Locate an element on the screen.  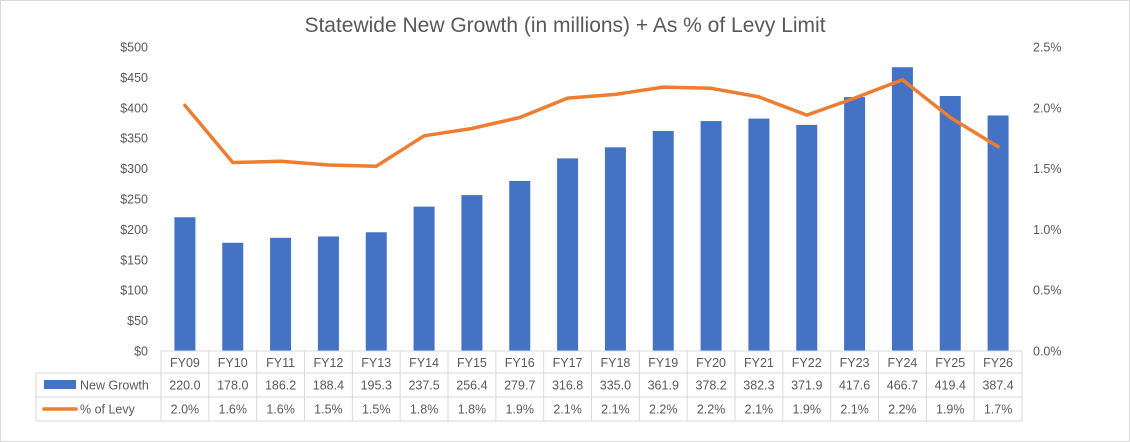
table-cell-levy-percent: 1.7% is located at coordinates (998, 410).